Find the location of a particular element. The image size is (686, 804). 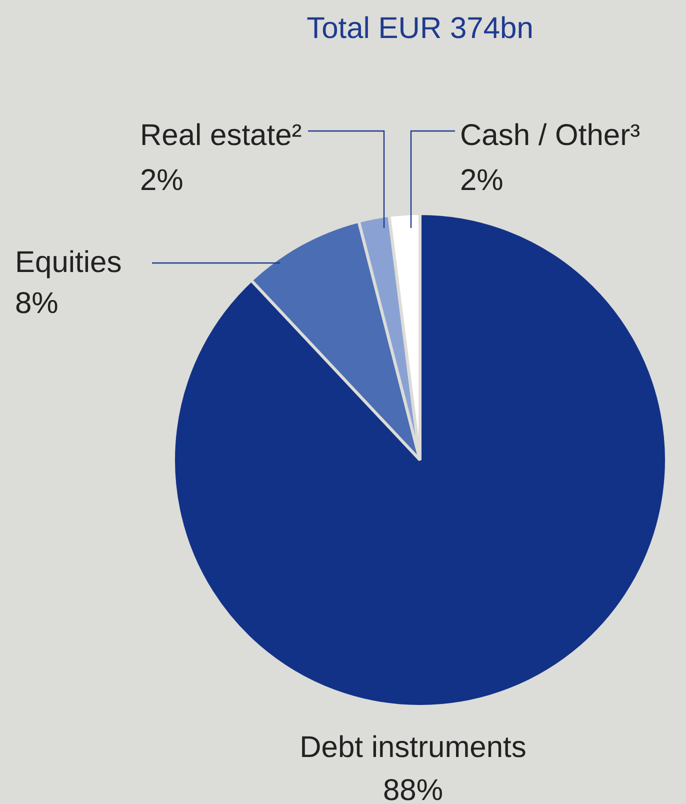

slice-label: Cash / Other³ is located at coordinates (550, 135).